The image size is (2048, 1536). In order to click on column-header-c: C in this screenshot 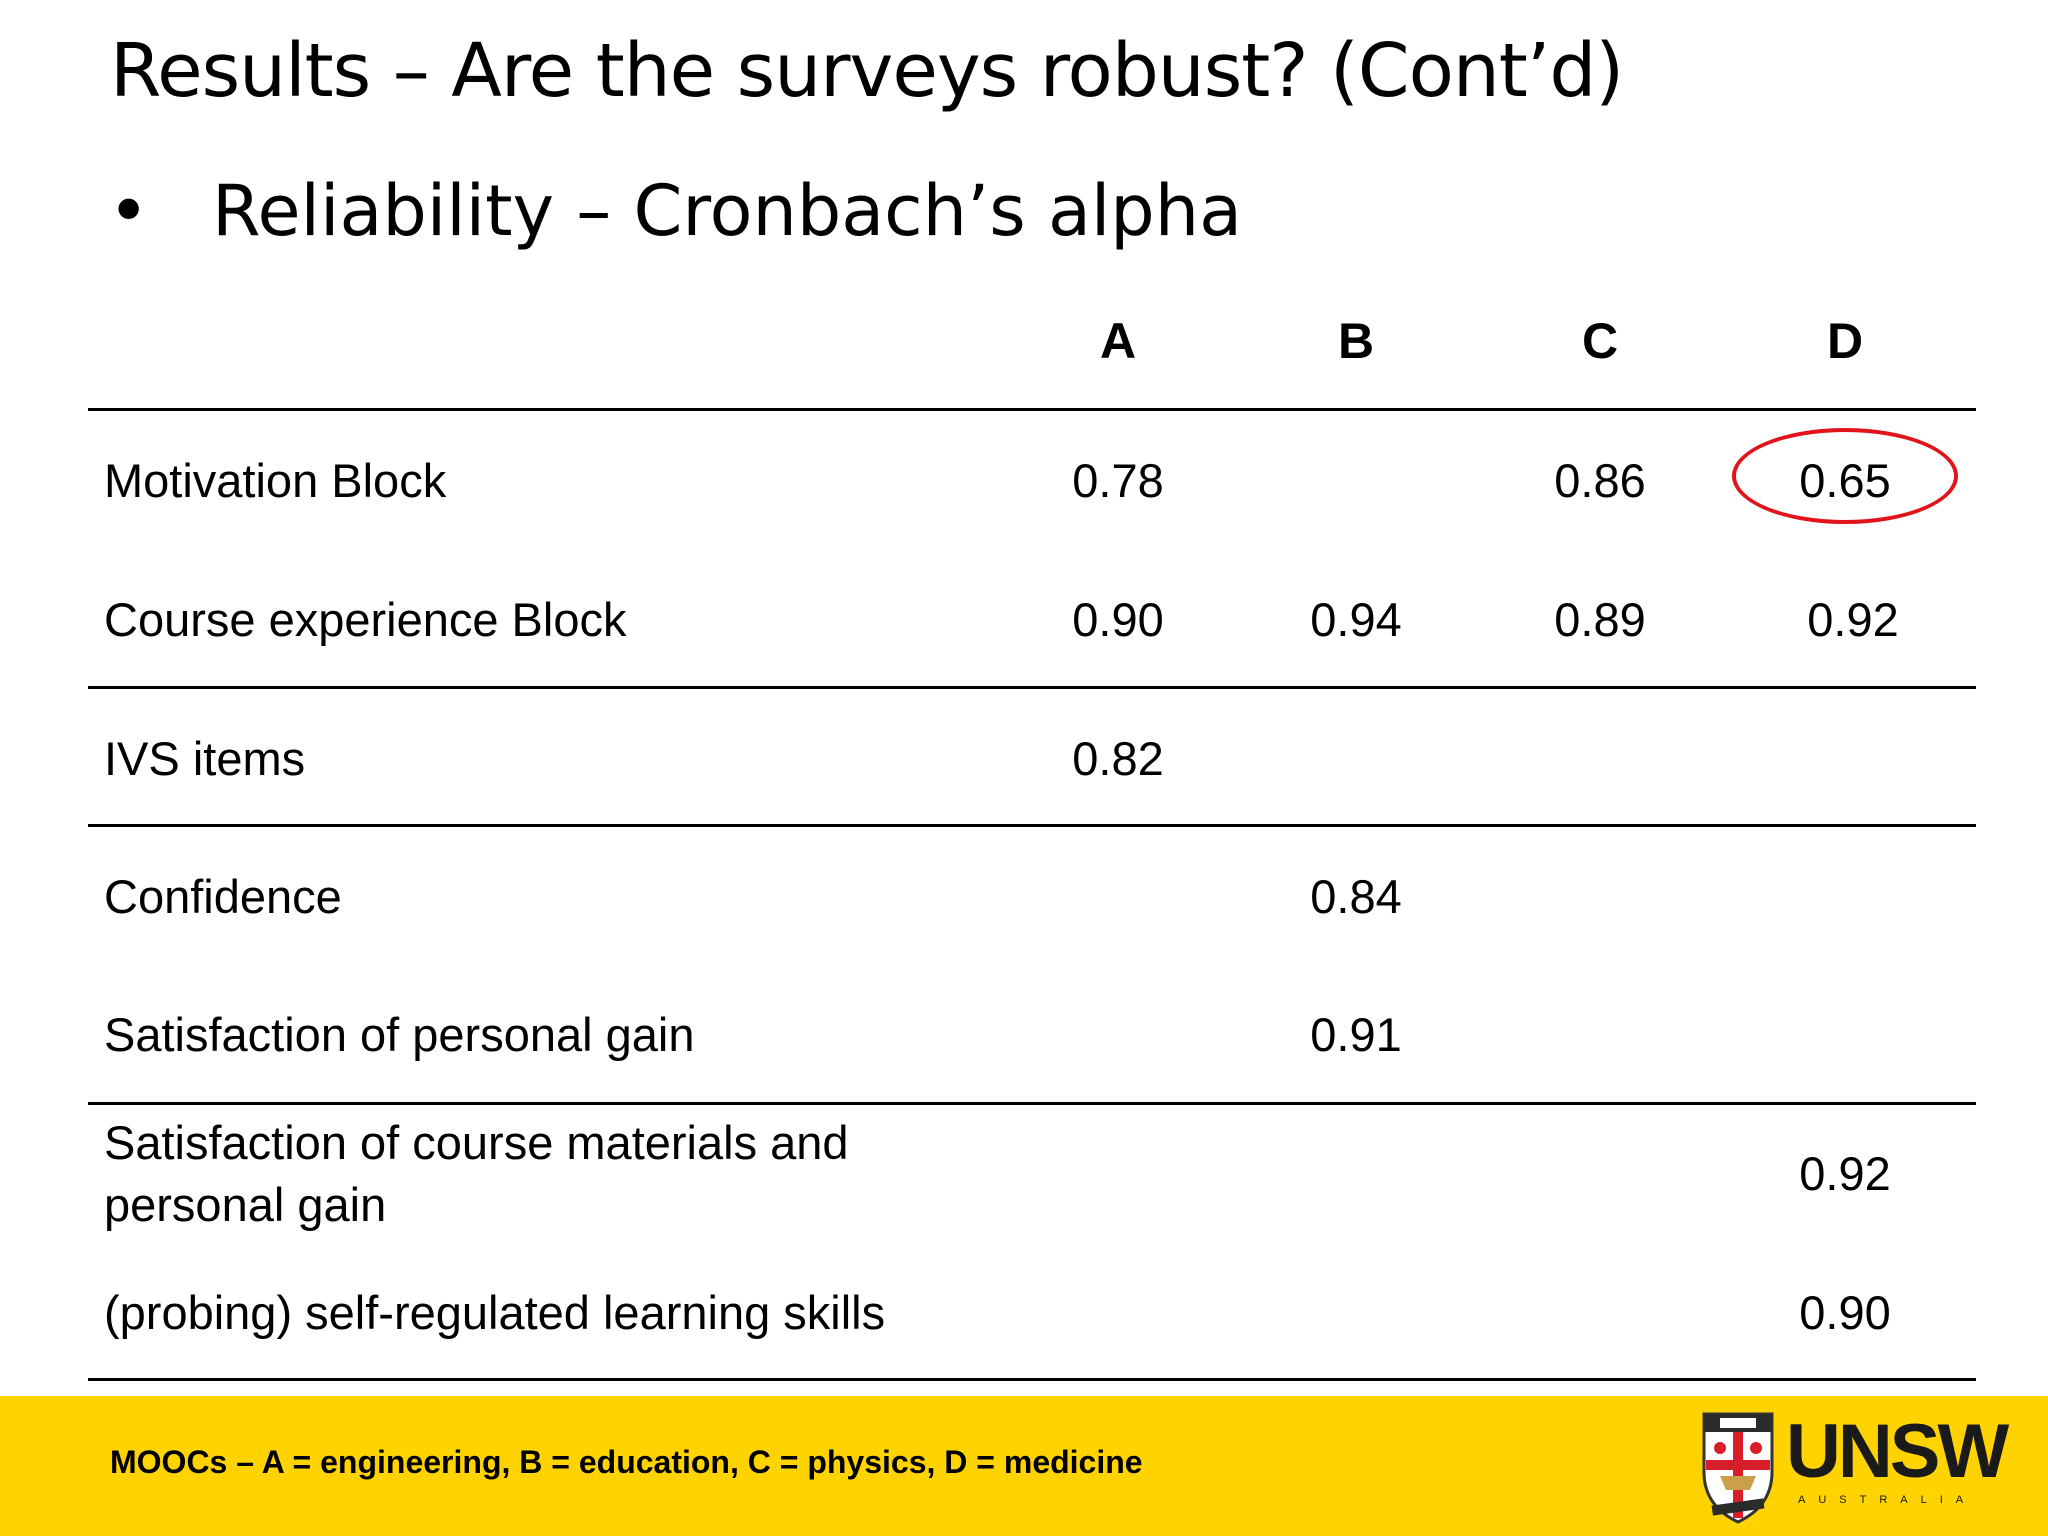, I will do `click(1600, 341)`.